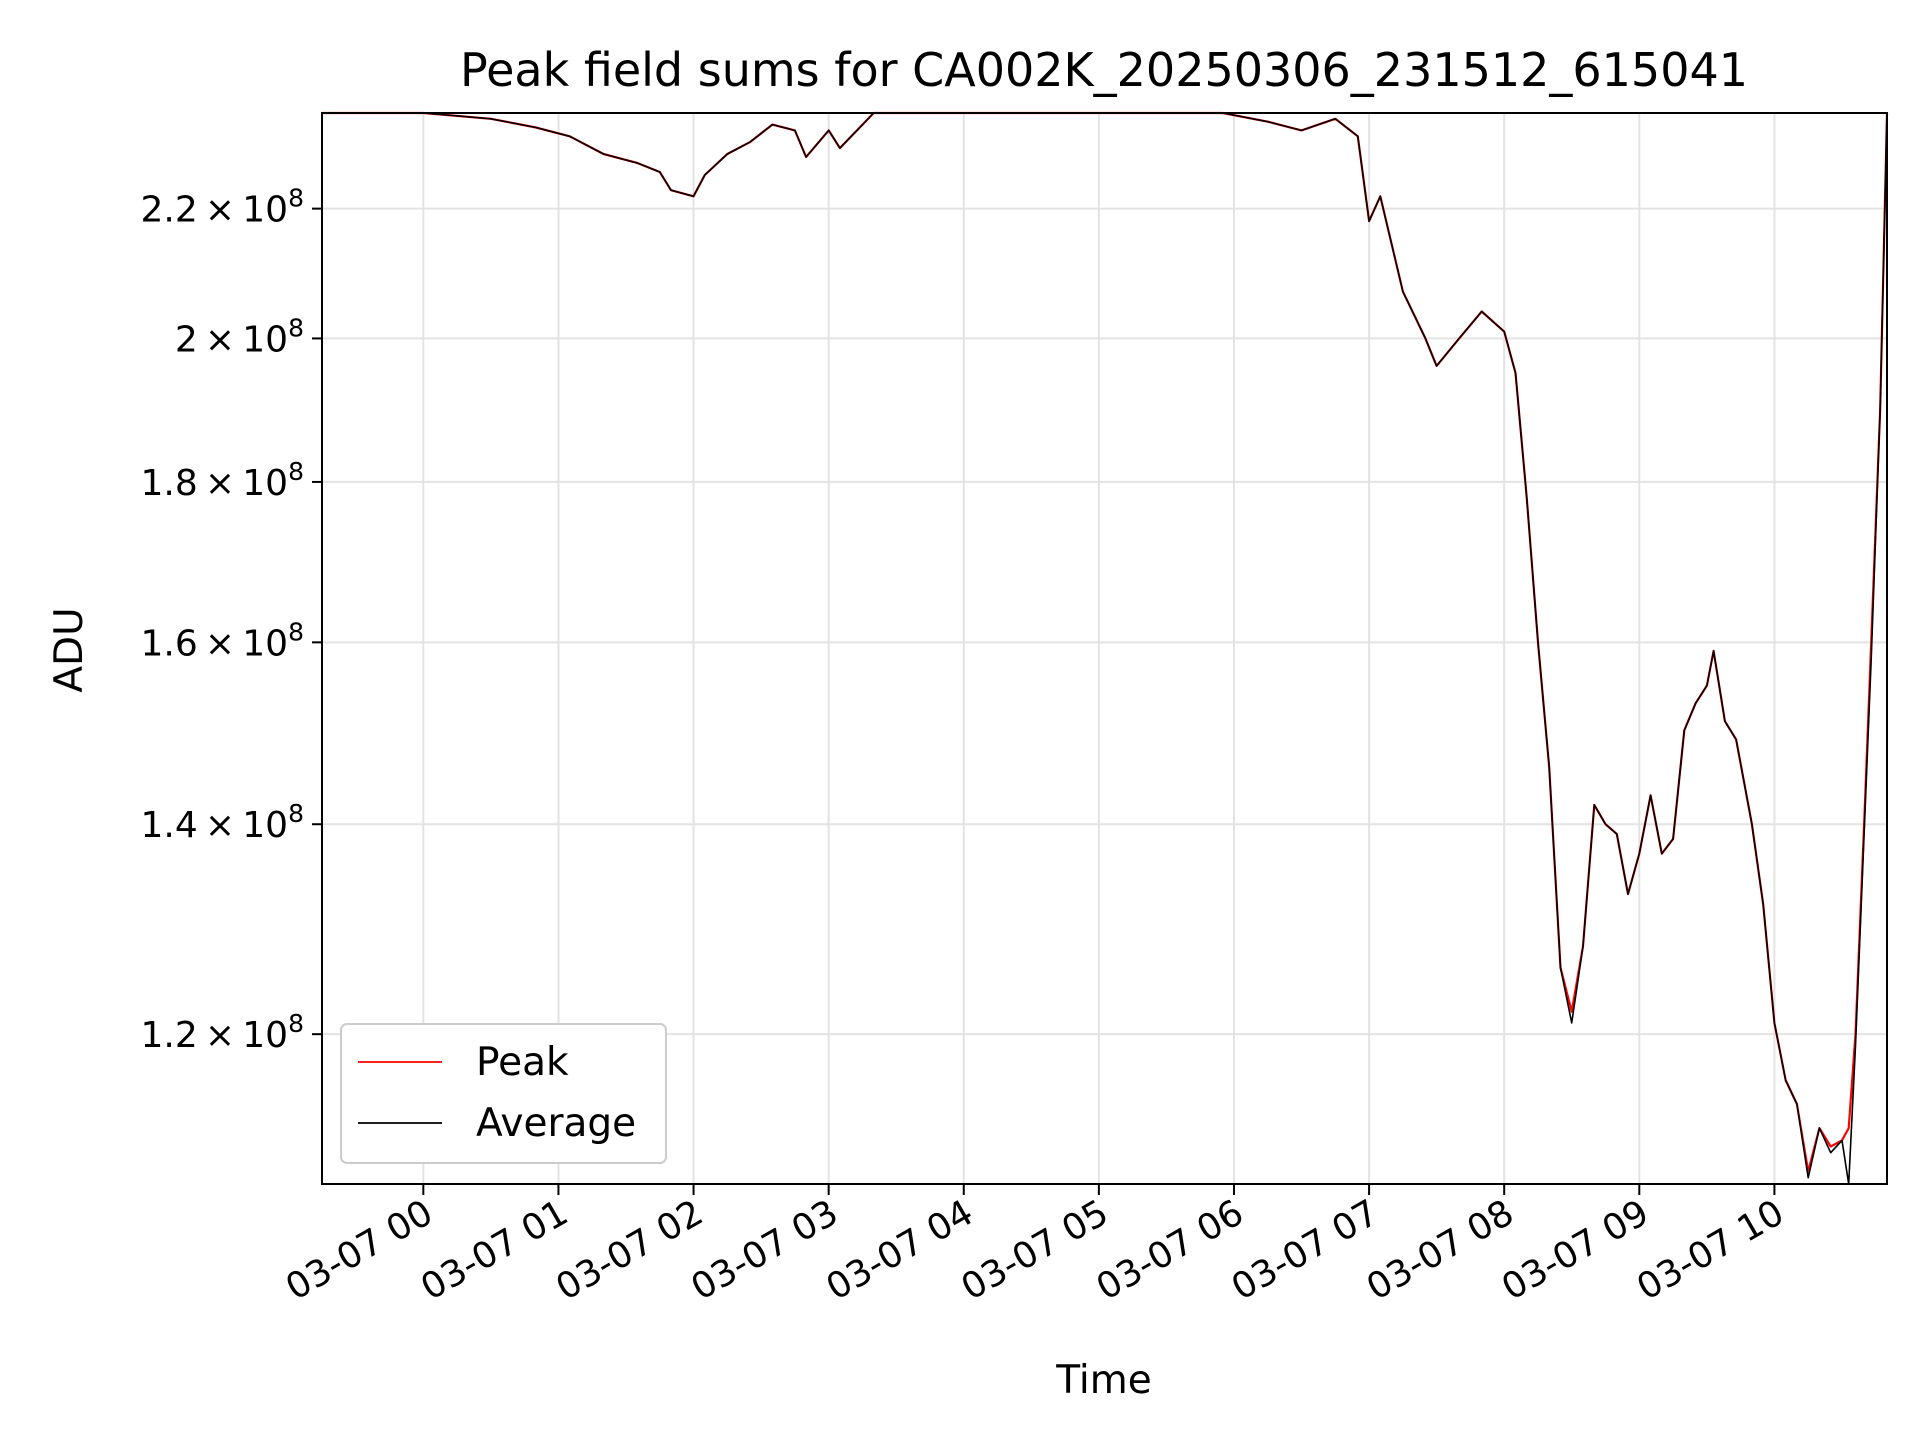 This screenshot has width=1920, height=1440. I want to click on x-axis-label: Time, so click(1103, 1380).